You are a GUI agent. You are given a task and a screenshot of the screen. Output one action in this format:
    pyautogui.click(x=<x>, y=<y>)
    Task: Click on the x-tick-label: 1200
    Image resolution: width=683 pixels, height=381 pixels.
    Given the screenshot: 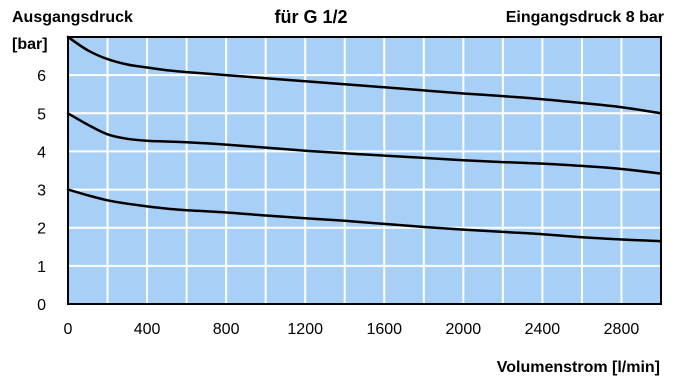 What is the action you would take?
    pyautogui.click(x=305, y=329)
    